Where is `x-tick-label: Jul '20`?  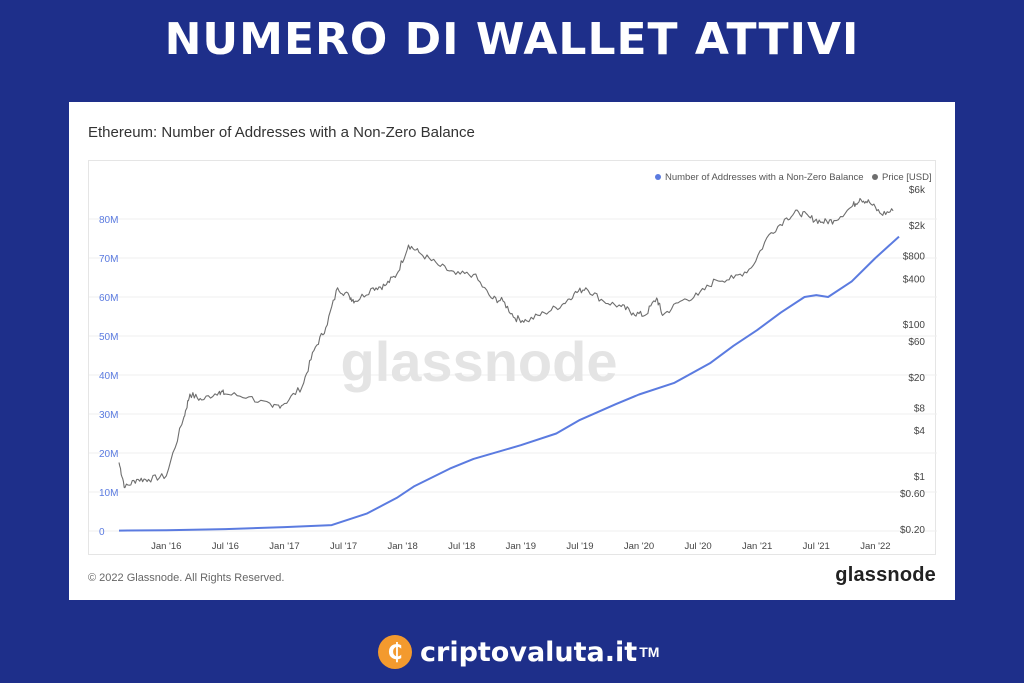 x-tick-label: Jul '20 is located at coordinates (698, 546).